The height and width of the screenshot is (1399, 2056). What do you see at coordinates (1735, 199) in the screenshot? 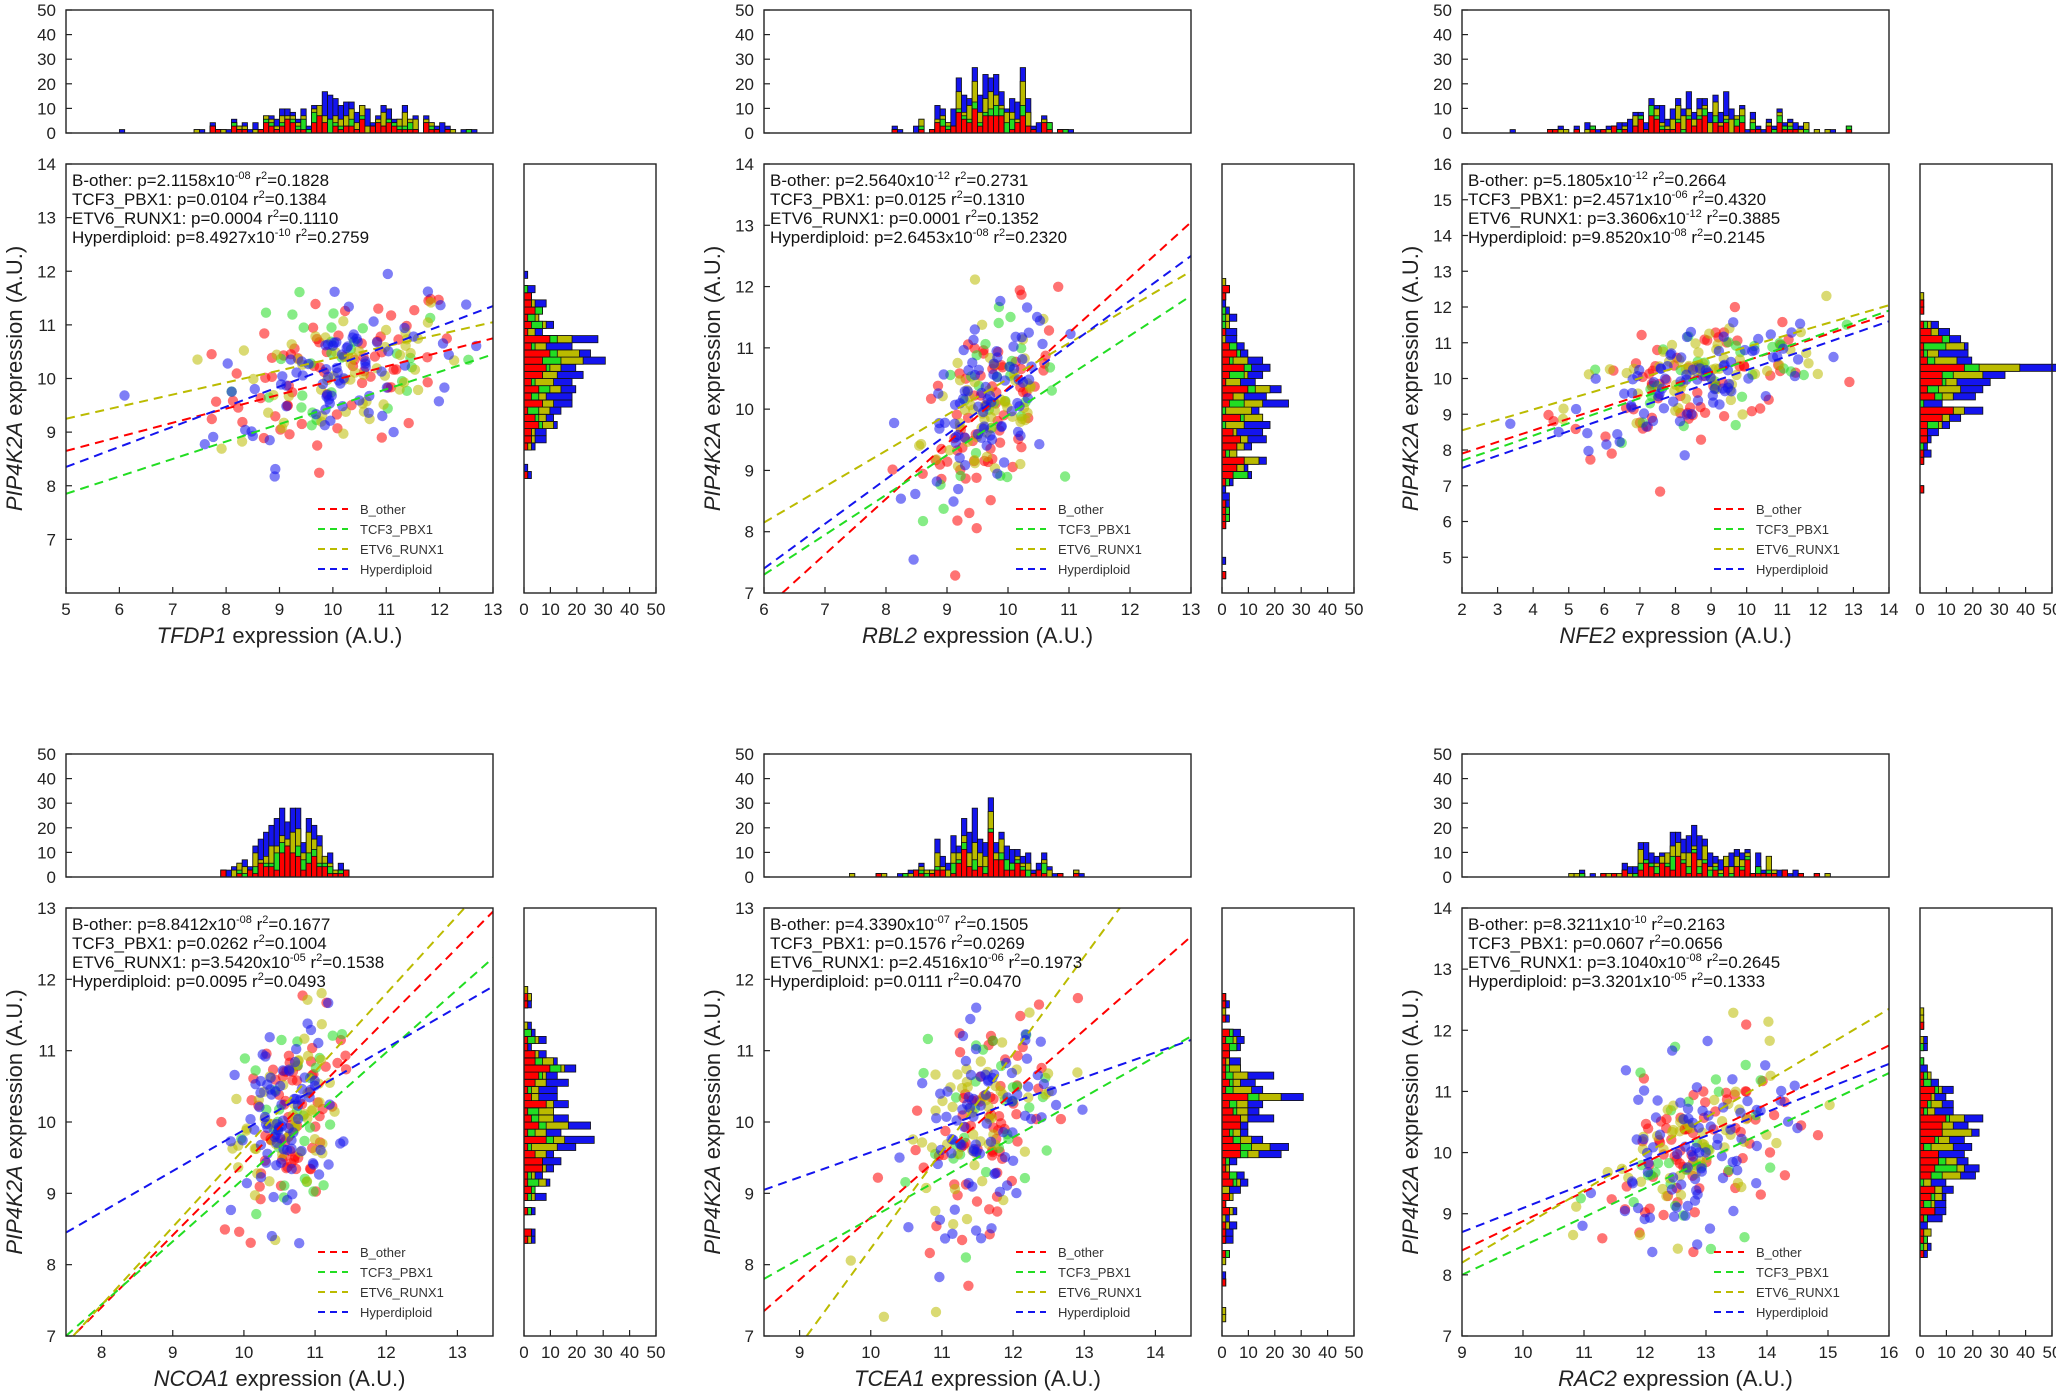
I see `stat-r2-value: =0.4320` at bounding box center [1735, 199].